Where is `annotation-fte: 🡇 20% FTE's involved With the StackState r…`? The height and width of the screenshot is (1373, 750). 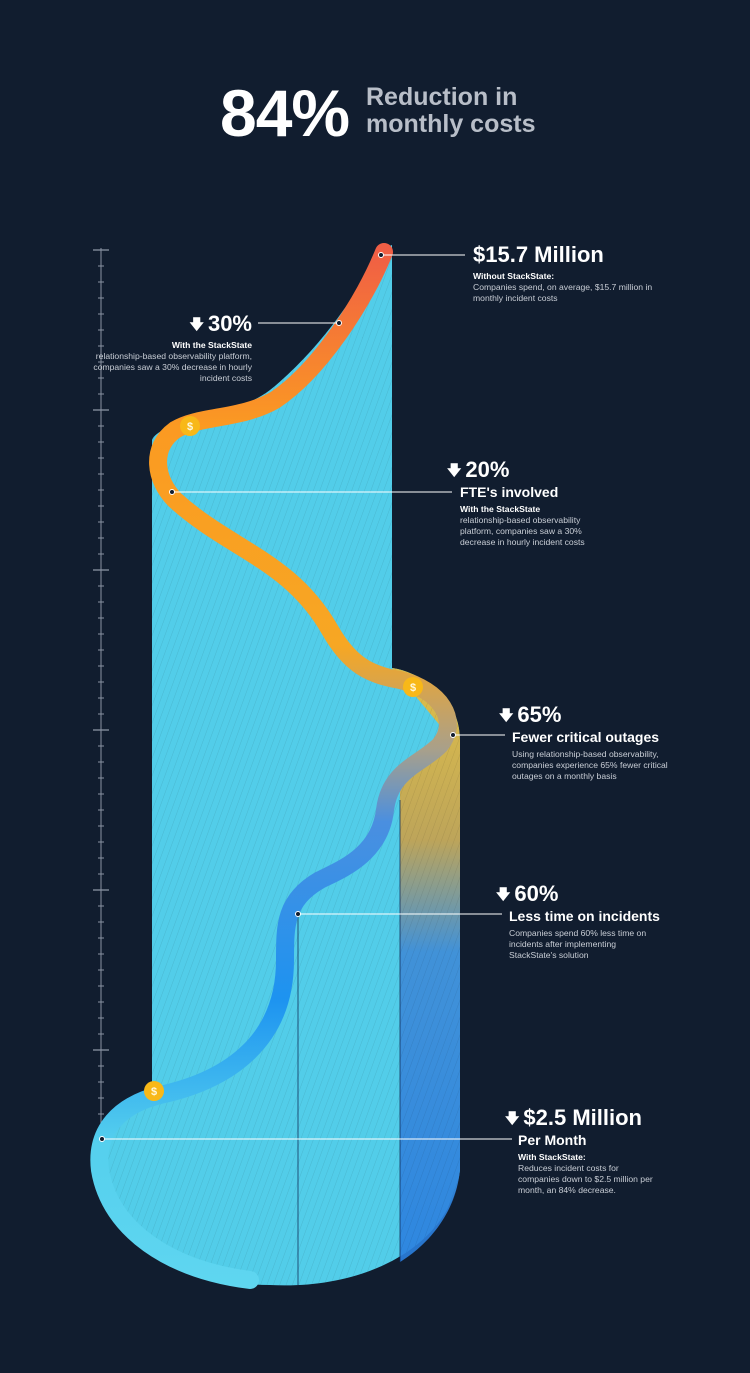
annotation-fte: 🡇 20% FTE's involved With the StackState r… is located at coordinates (518, 503).